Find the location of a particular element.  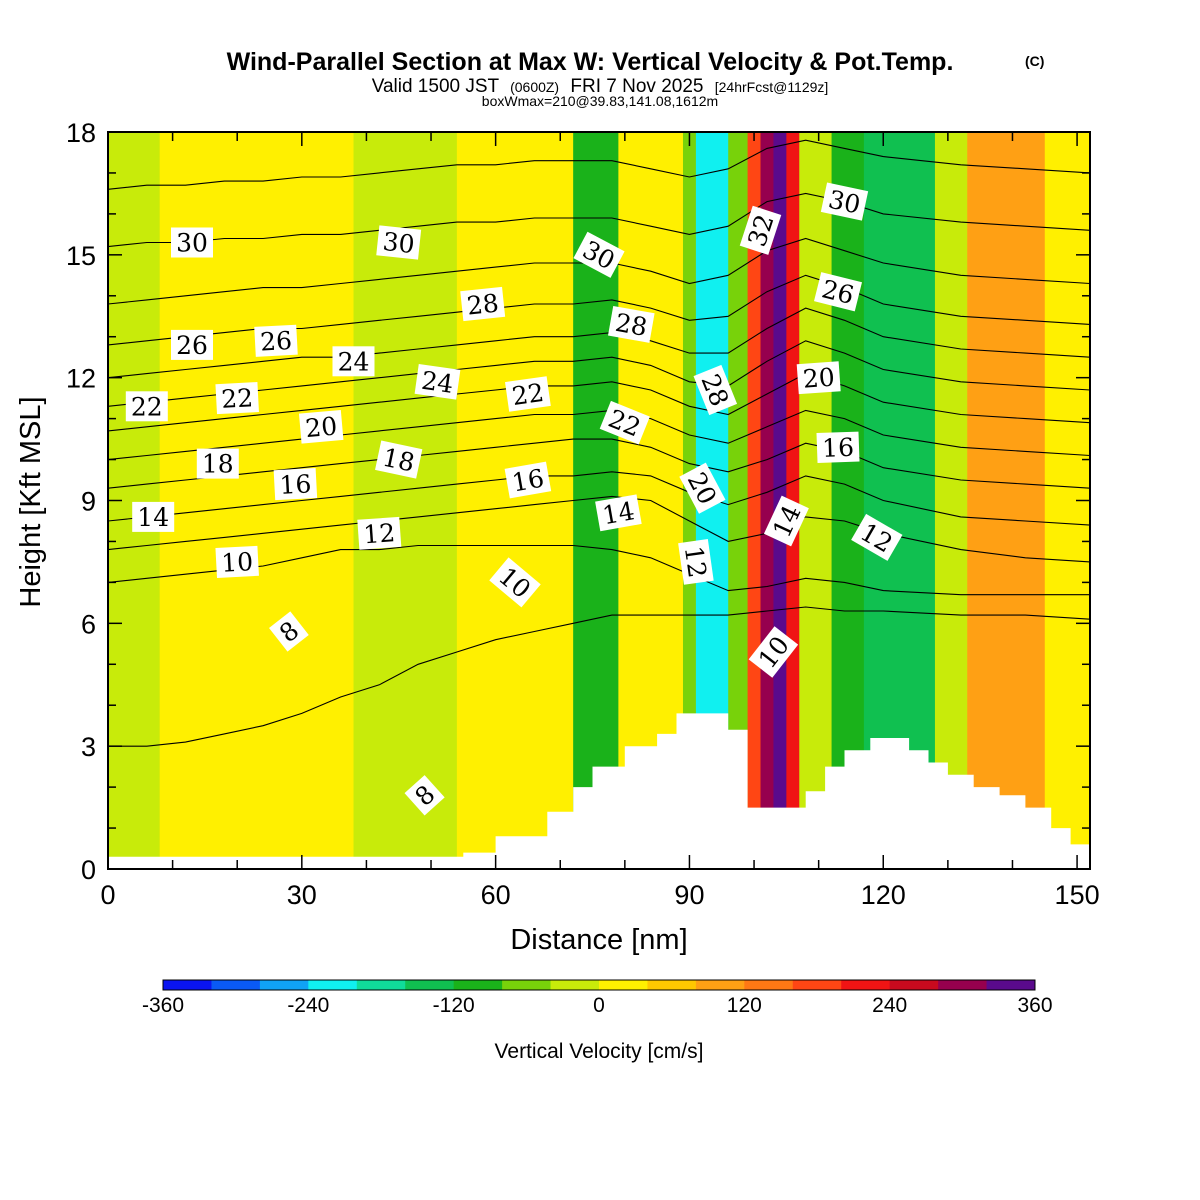

contour-label-0: 30 is located at coordinates (192, 242).